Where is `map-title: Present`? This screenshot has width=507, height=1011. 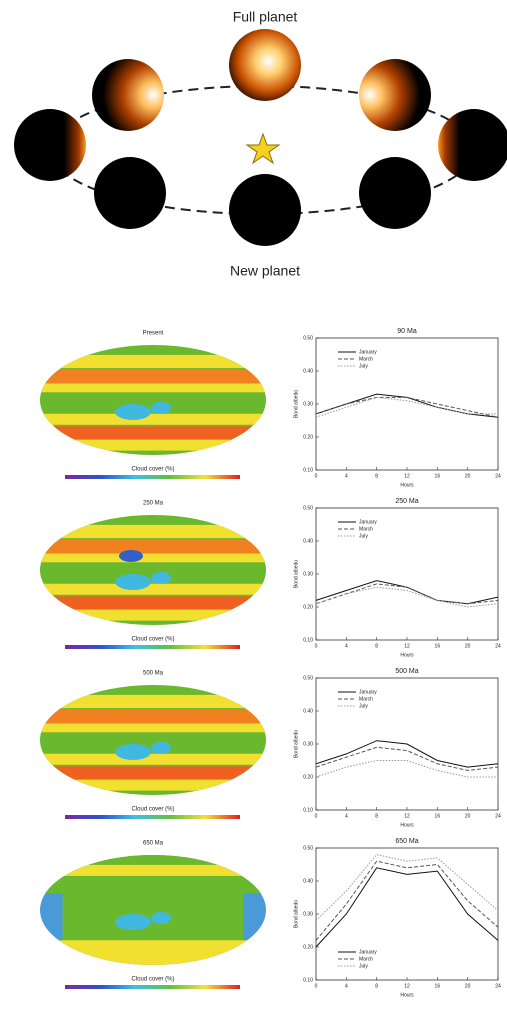
map-title: Present is located at coordinates (153, 334).